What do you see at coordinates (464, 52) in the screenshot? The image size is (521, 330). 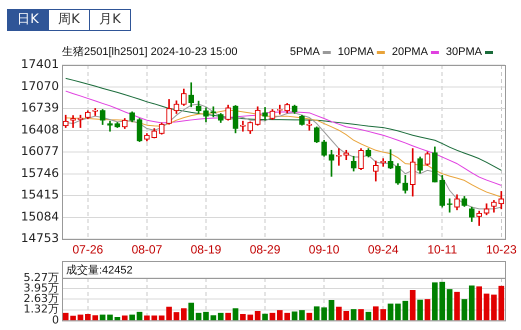 I see `legend-label: 30PMA` at bounding box center [464, 52].